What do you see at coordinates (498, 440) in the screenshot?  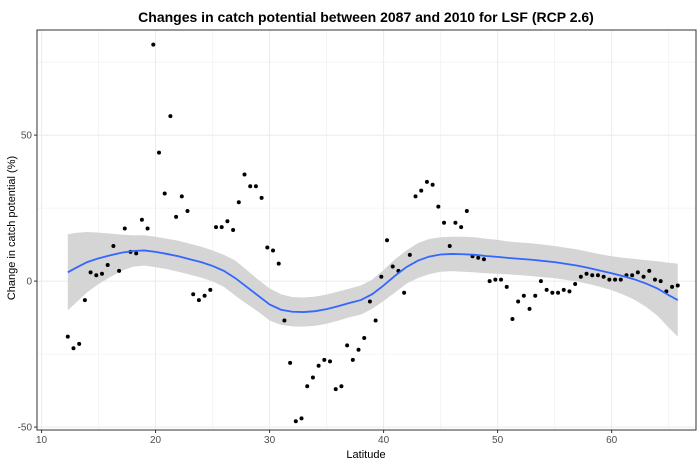 I see `x-tick-label: 50` at bounding box center [498, 440].